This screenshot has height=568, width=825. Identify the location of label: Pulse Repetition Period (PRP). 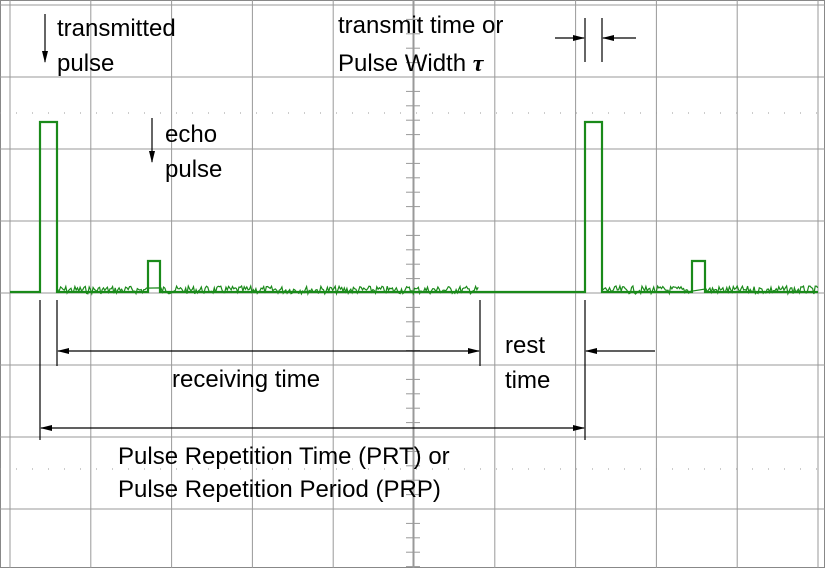
(279, 489).